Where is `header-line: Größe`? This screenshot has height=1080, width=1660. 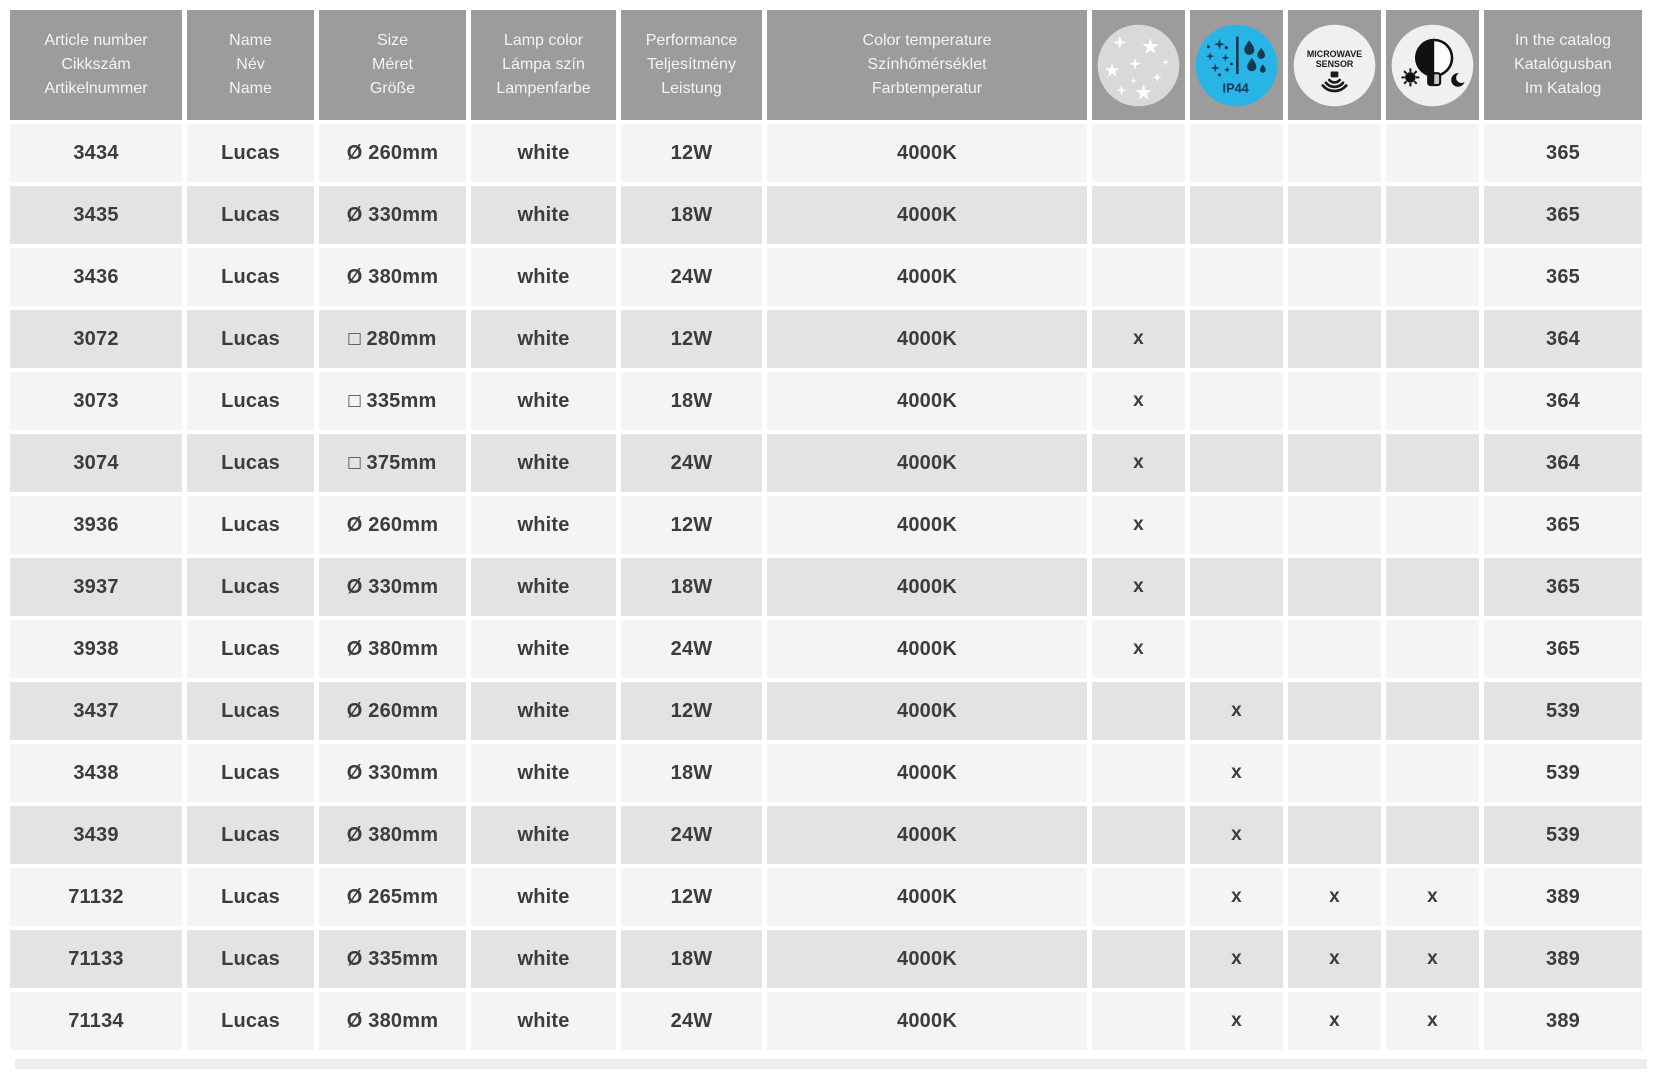 header-line: Größe is located at coordinates (392, 88).